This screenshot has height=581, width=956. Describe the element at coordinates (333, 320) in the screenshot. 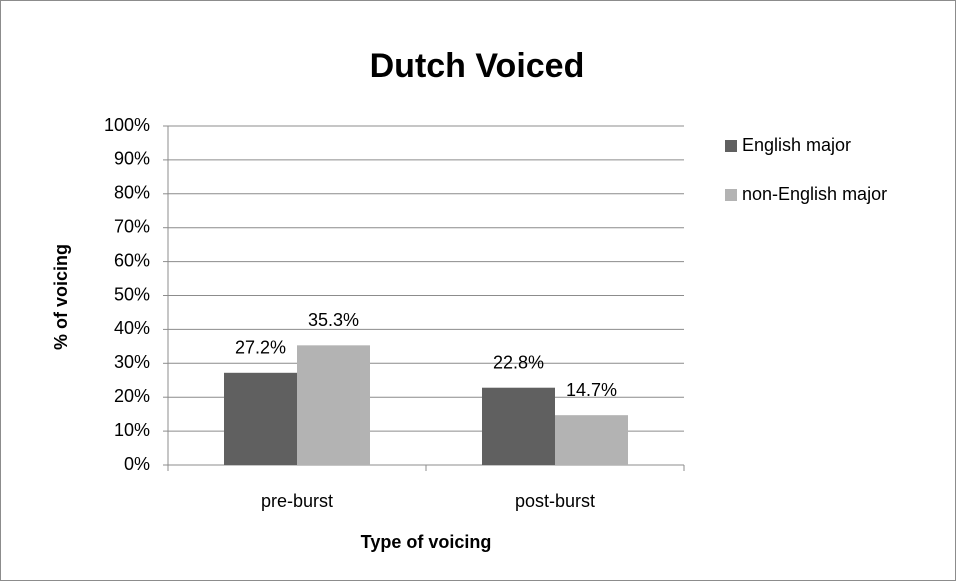

I see `value-label: 35.3%` at that location.